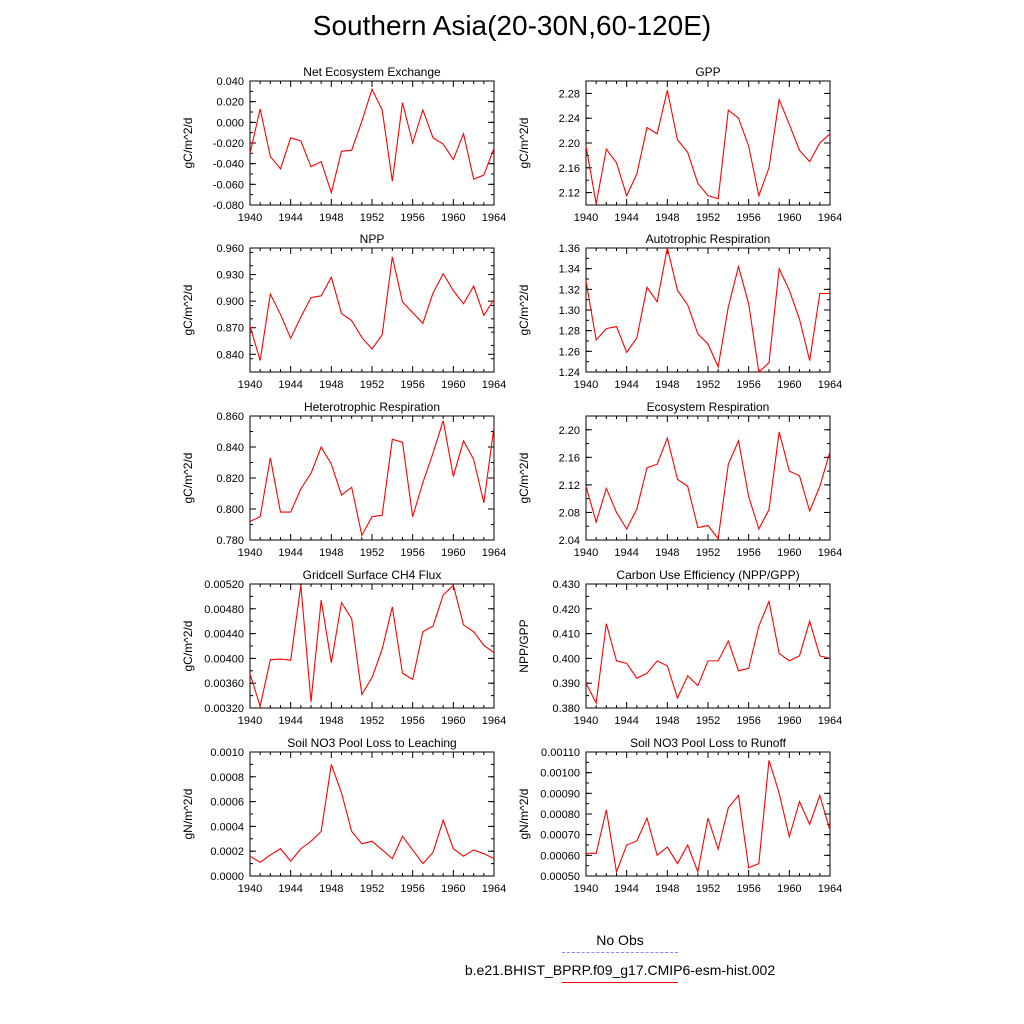  I want to click on legend-no-obs: No Obs, so click(620, 942).